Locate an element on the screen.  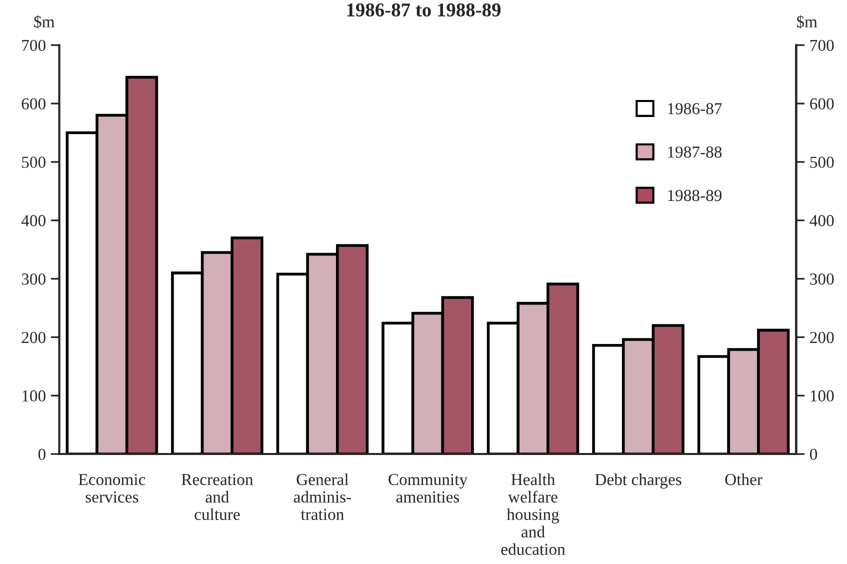
y2-tick-label: 200 is located at coordinates (822, 338).